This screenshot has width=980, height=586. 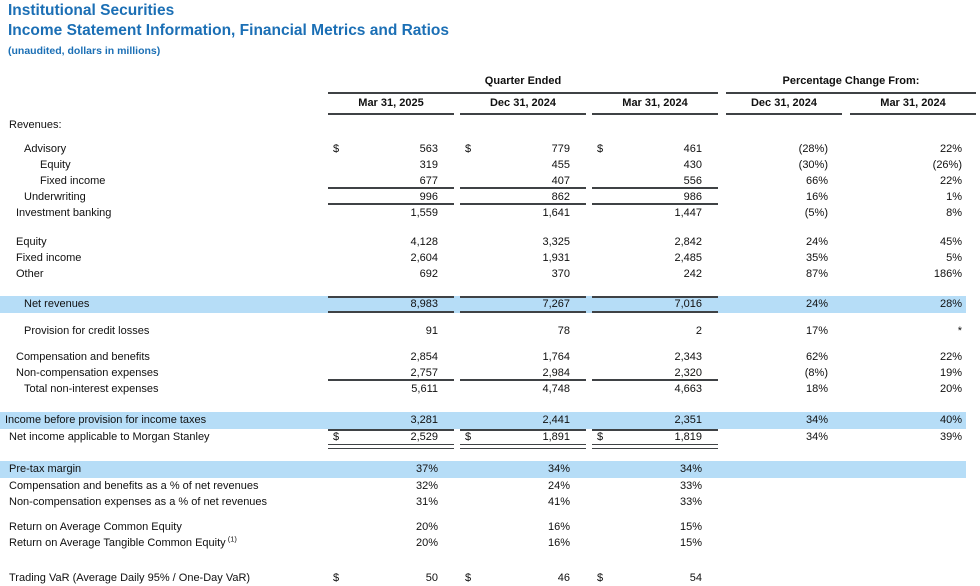 I want to click on cell-number: 2,854, so click(x=424, y=357).